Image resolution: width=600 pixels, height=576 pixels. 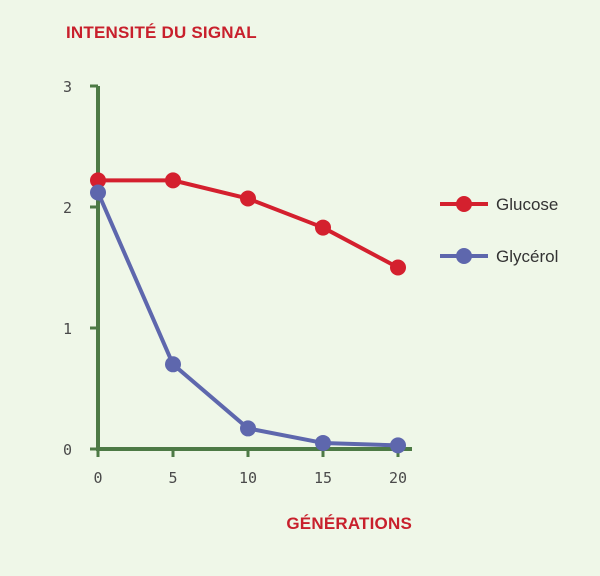 I want to click on y-tick-label: 1, so click(x=67, y=329).